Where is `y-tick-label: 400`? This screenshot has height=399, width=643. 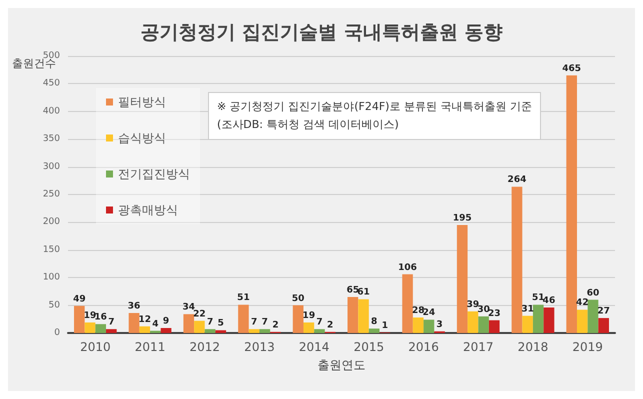 y-tick-label: 400 is located at coordinates (51, 111).